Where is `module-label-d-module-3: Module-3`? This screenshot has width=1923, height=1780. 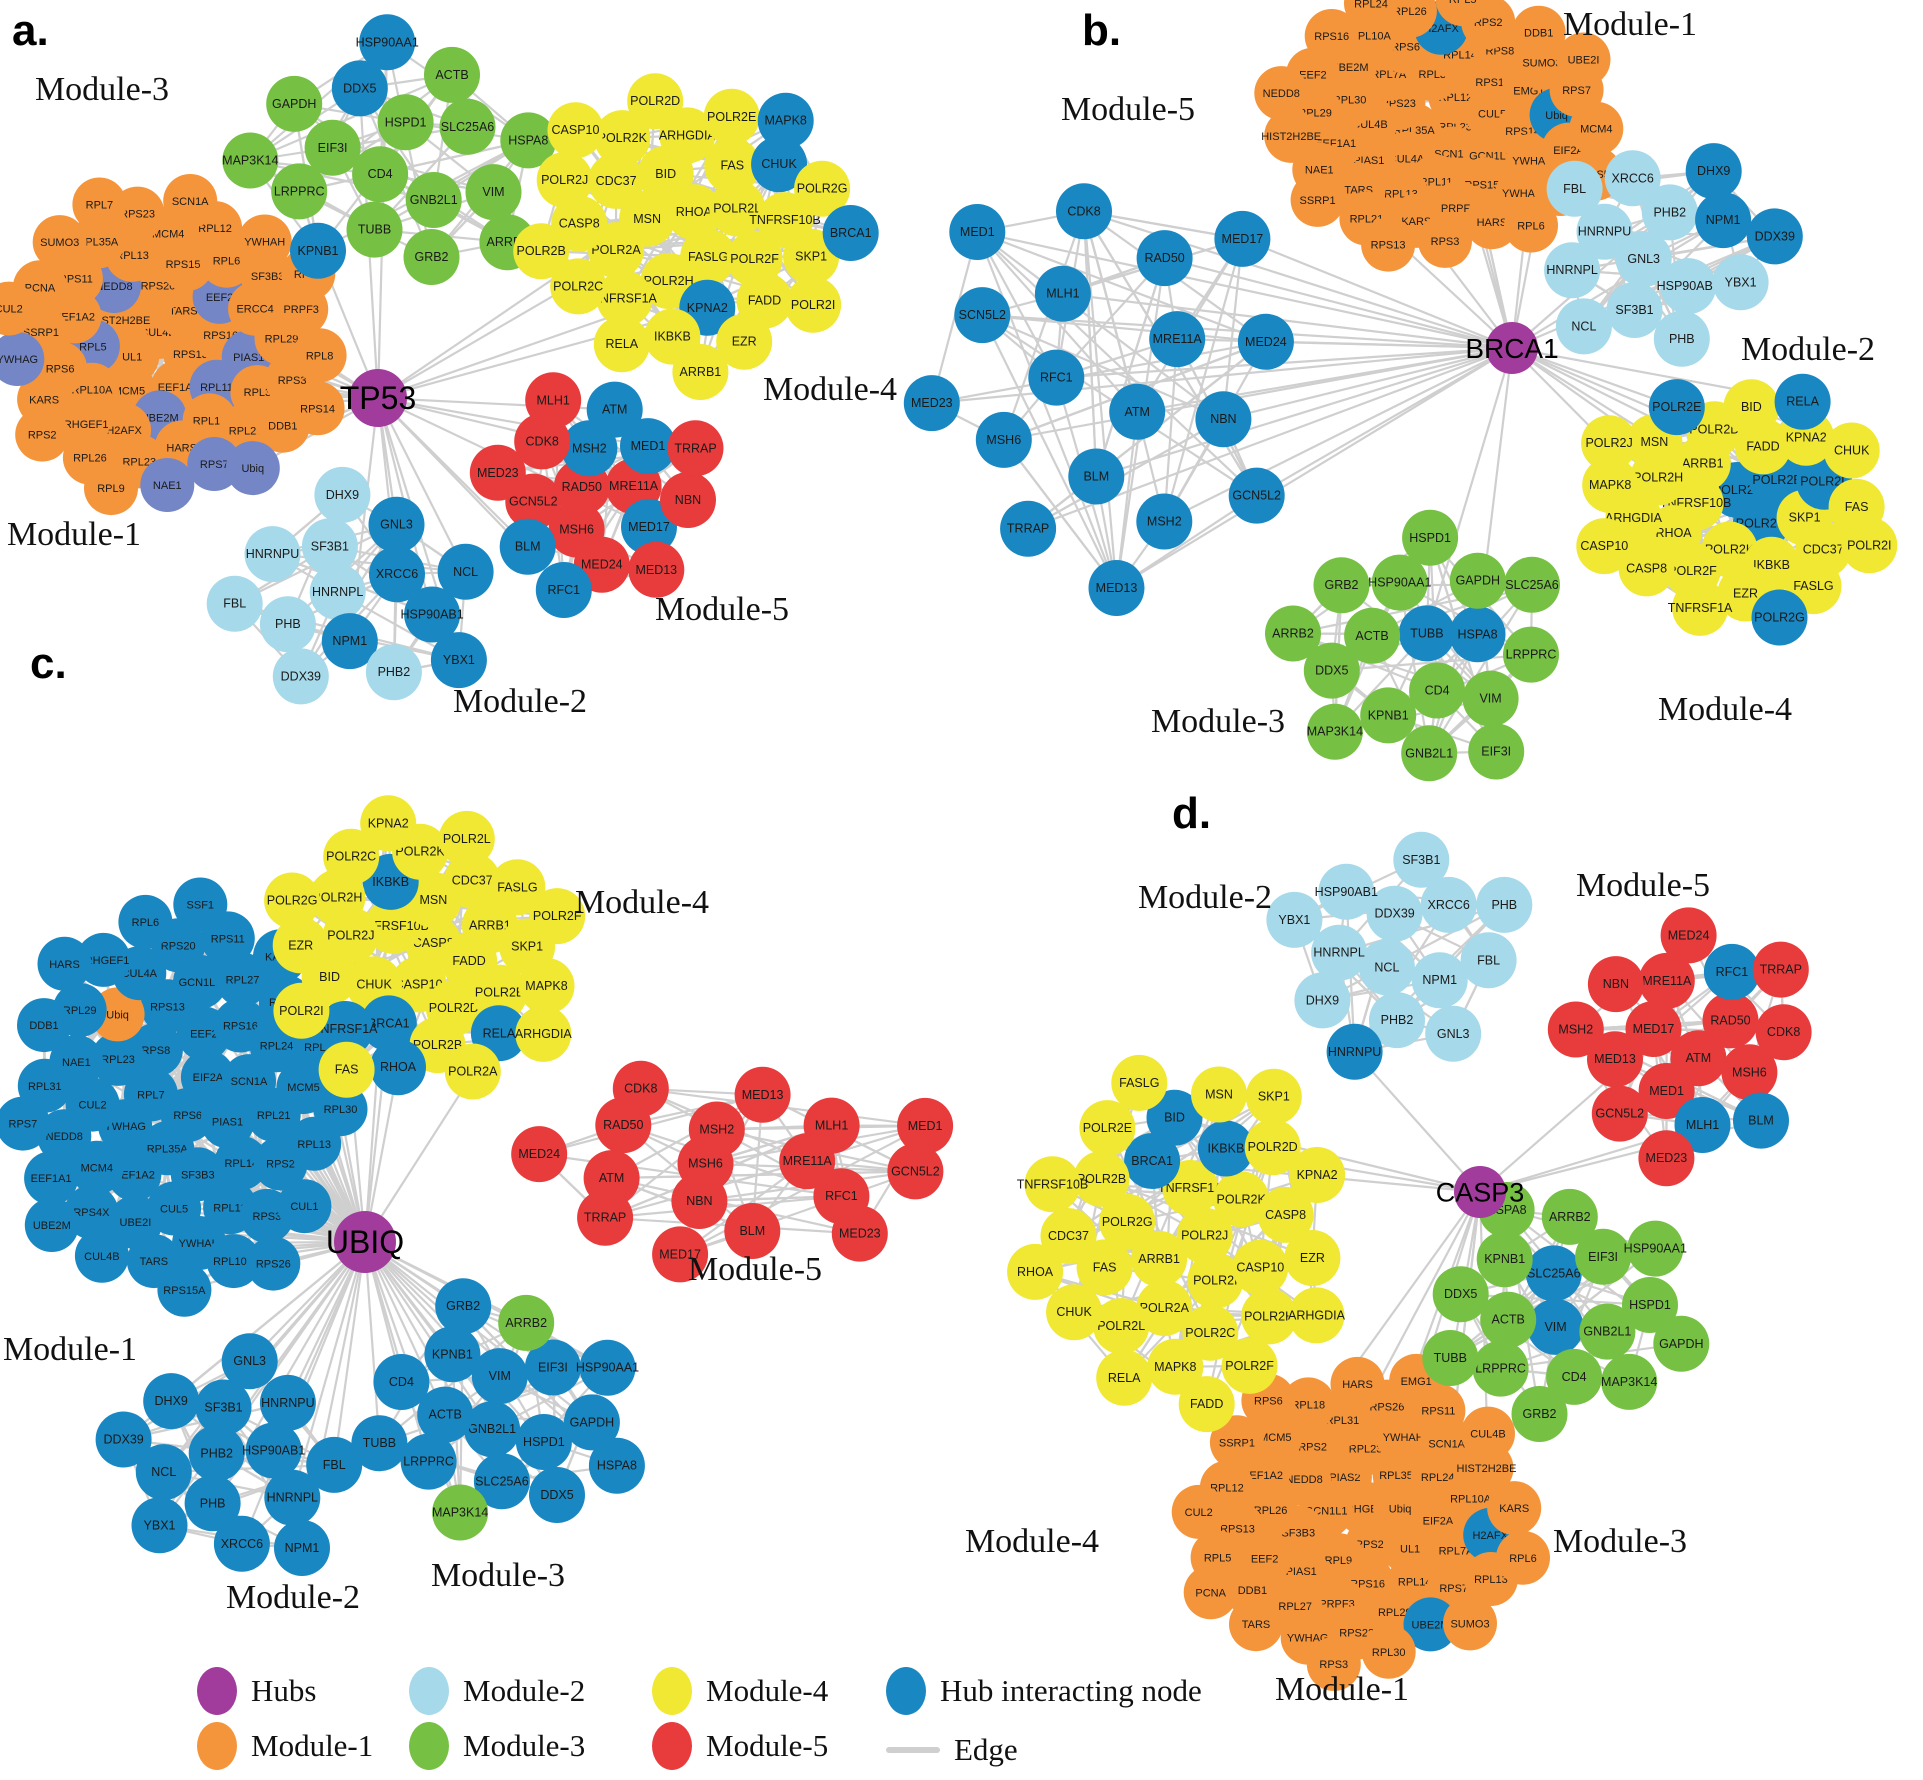 module-label-d-module-3: Module-3 is located at coordinates (1620, 1541).